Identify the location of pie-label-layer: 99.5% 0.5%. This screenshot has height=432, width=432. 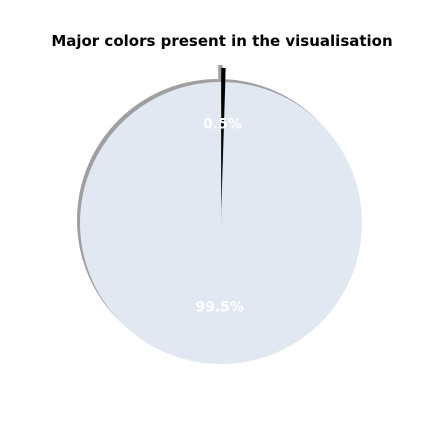
(219, 215).